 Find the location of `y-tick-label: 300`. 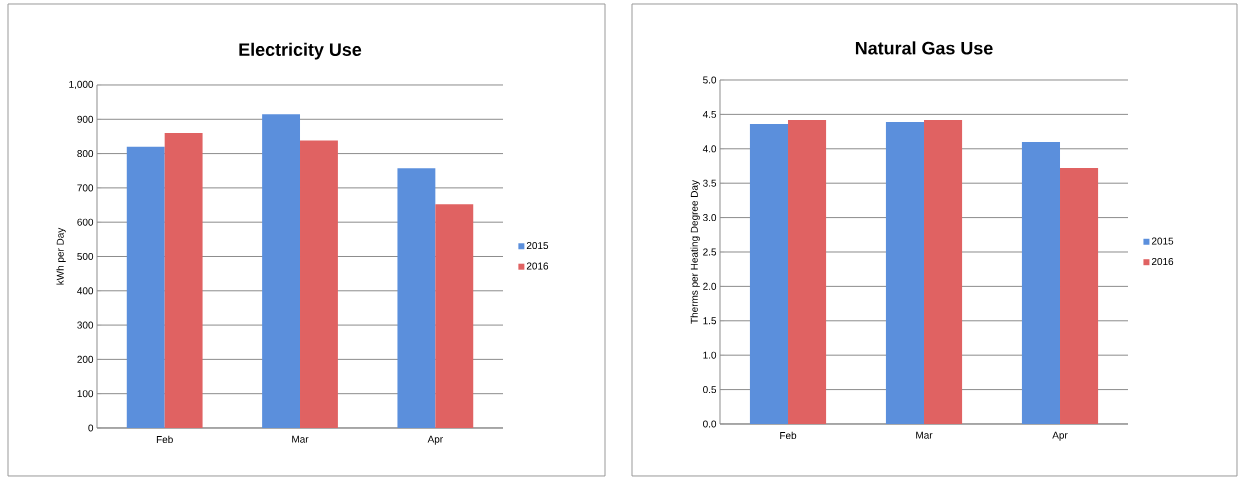

y-tick-label: 300 is located at coordinates (85, 325).